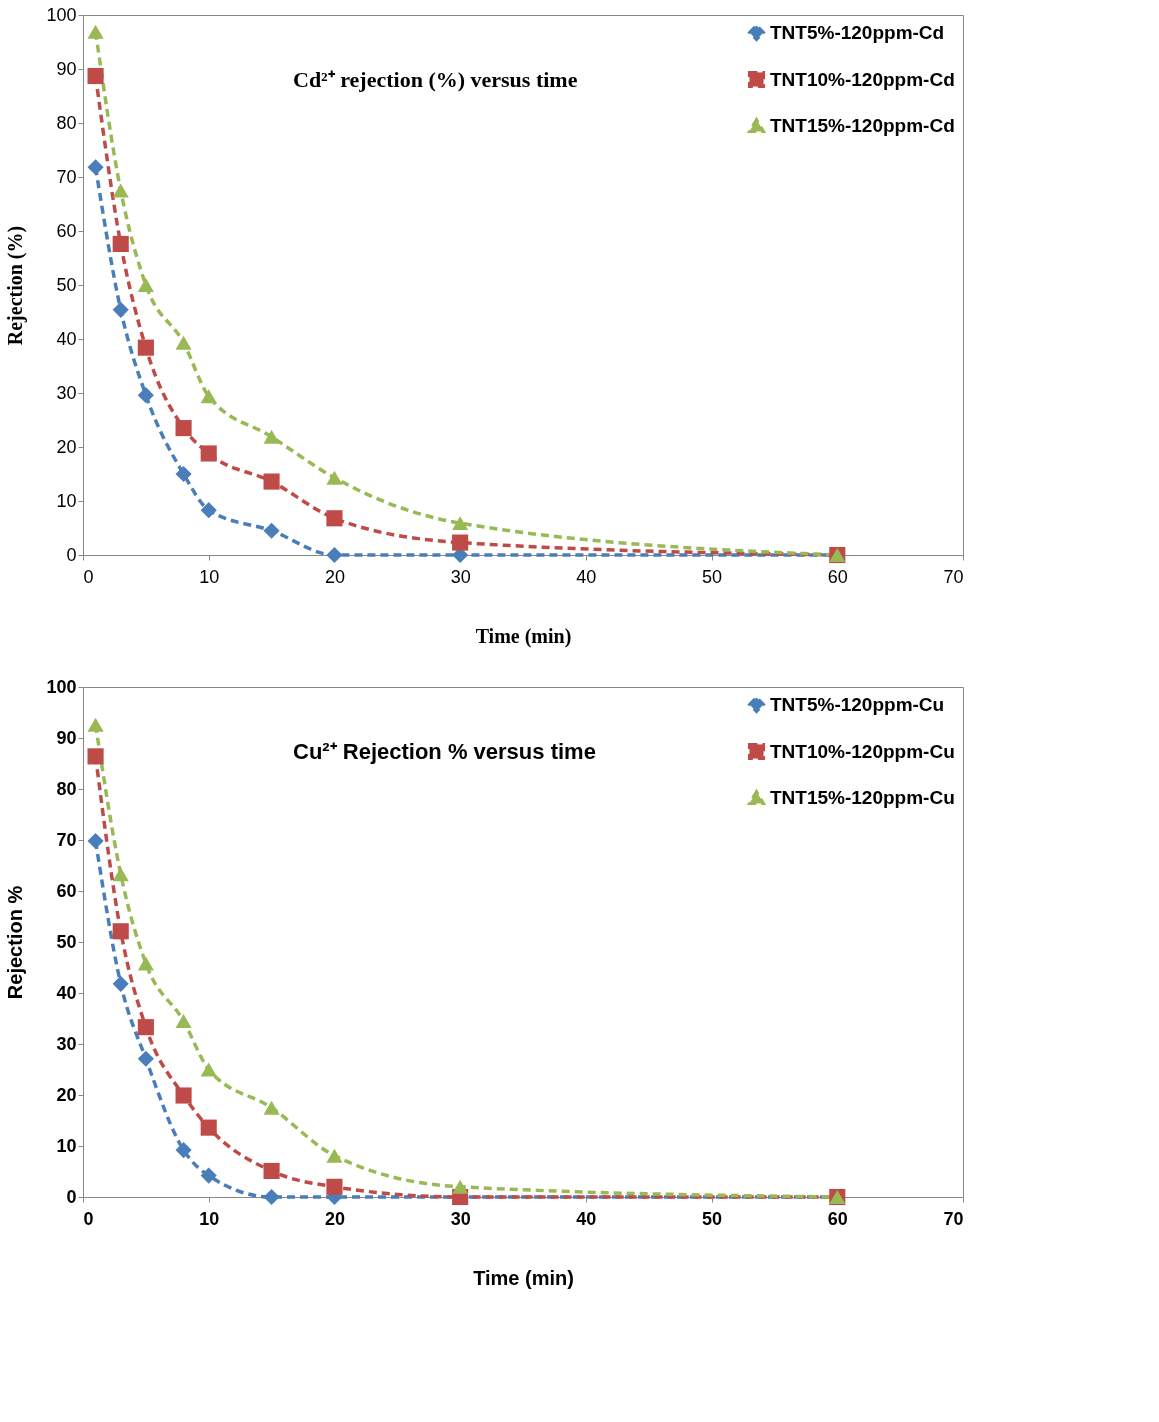 This screenshot has width=1159, height=1422. What do you see at coordinates (862, 125) in the screenshot?
I see `legend-label: TNT15%-120ppm-Cd` at bounding box center [862, 125].